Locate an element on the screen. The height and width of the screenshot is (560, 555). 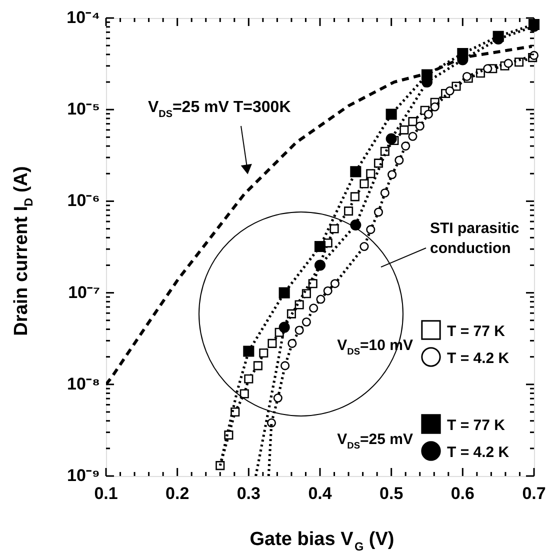
y-axis-title: Drain current ID (A) is located at coordinates (23, 251).